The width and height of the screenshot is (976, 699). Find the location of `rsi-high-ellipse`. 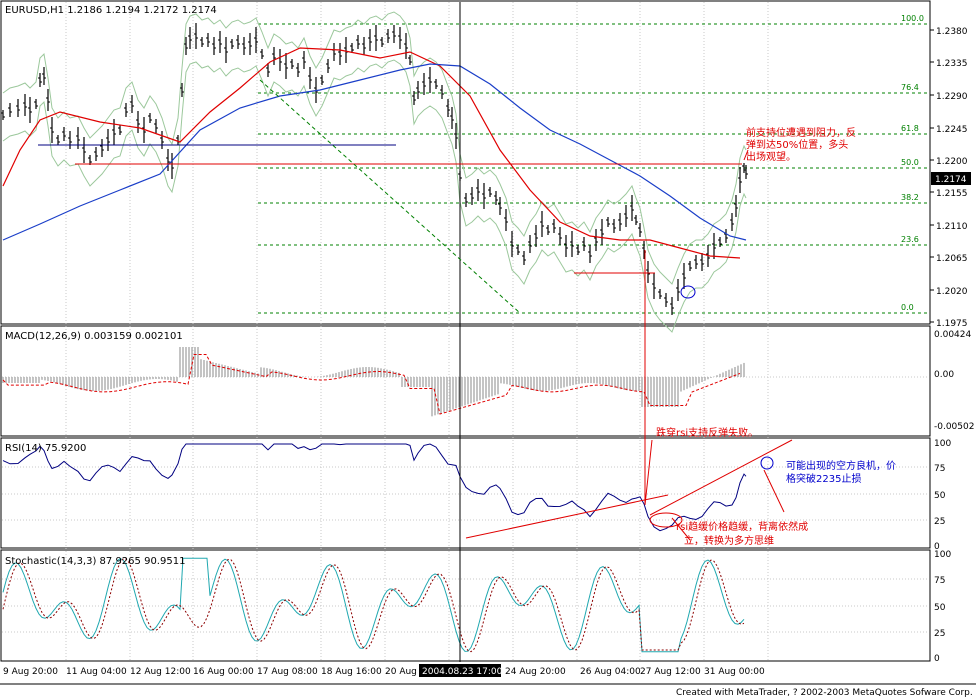

rsi-high-ellipse is located at coordinates (767, 463).